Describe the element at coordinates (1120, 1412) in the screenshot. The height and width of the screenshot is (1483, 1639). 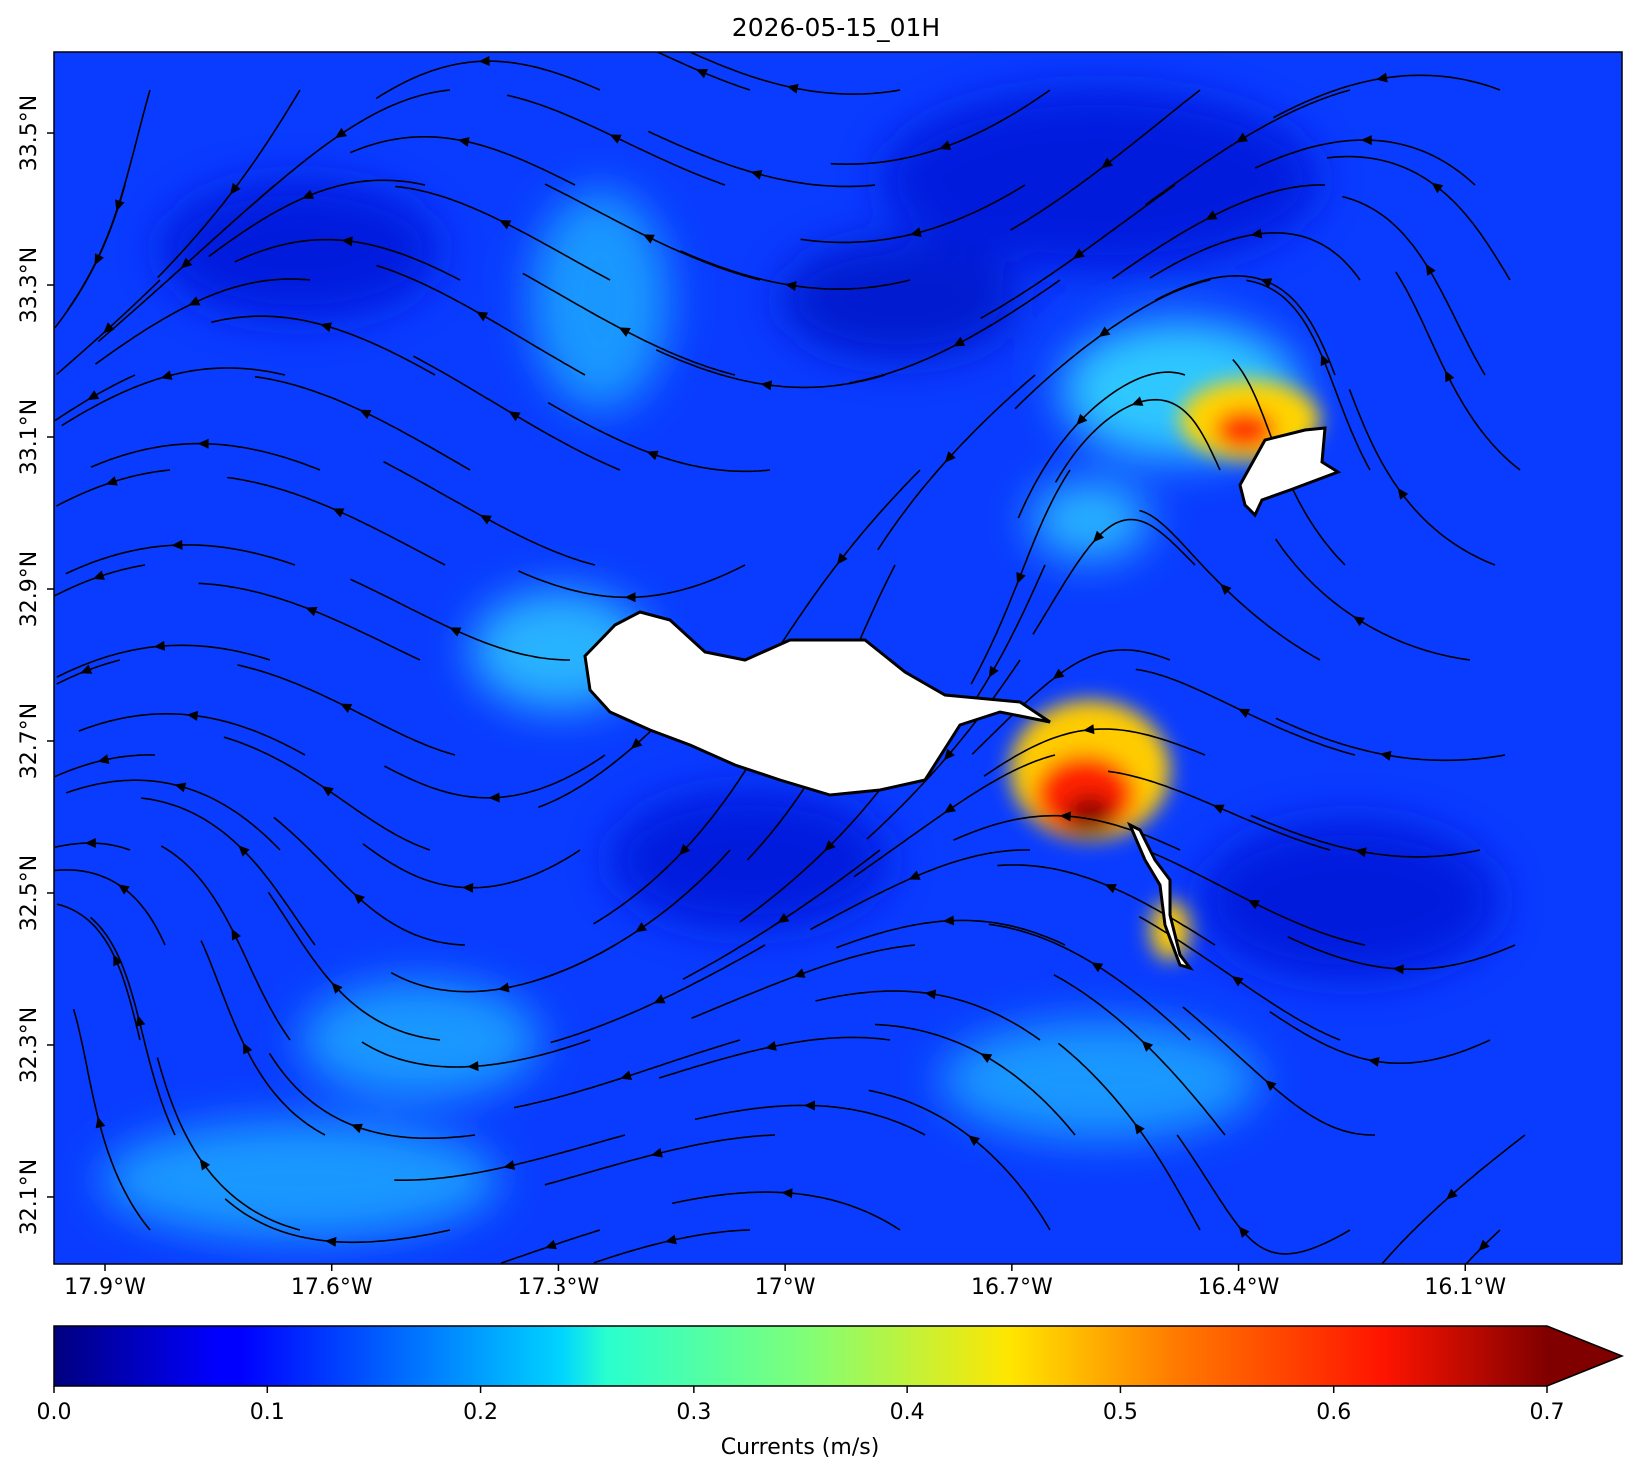
I see `colorbar-tick-label: 0.5` at that location.